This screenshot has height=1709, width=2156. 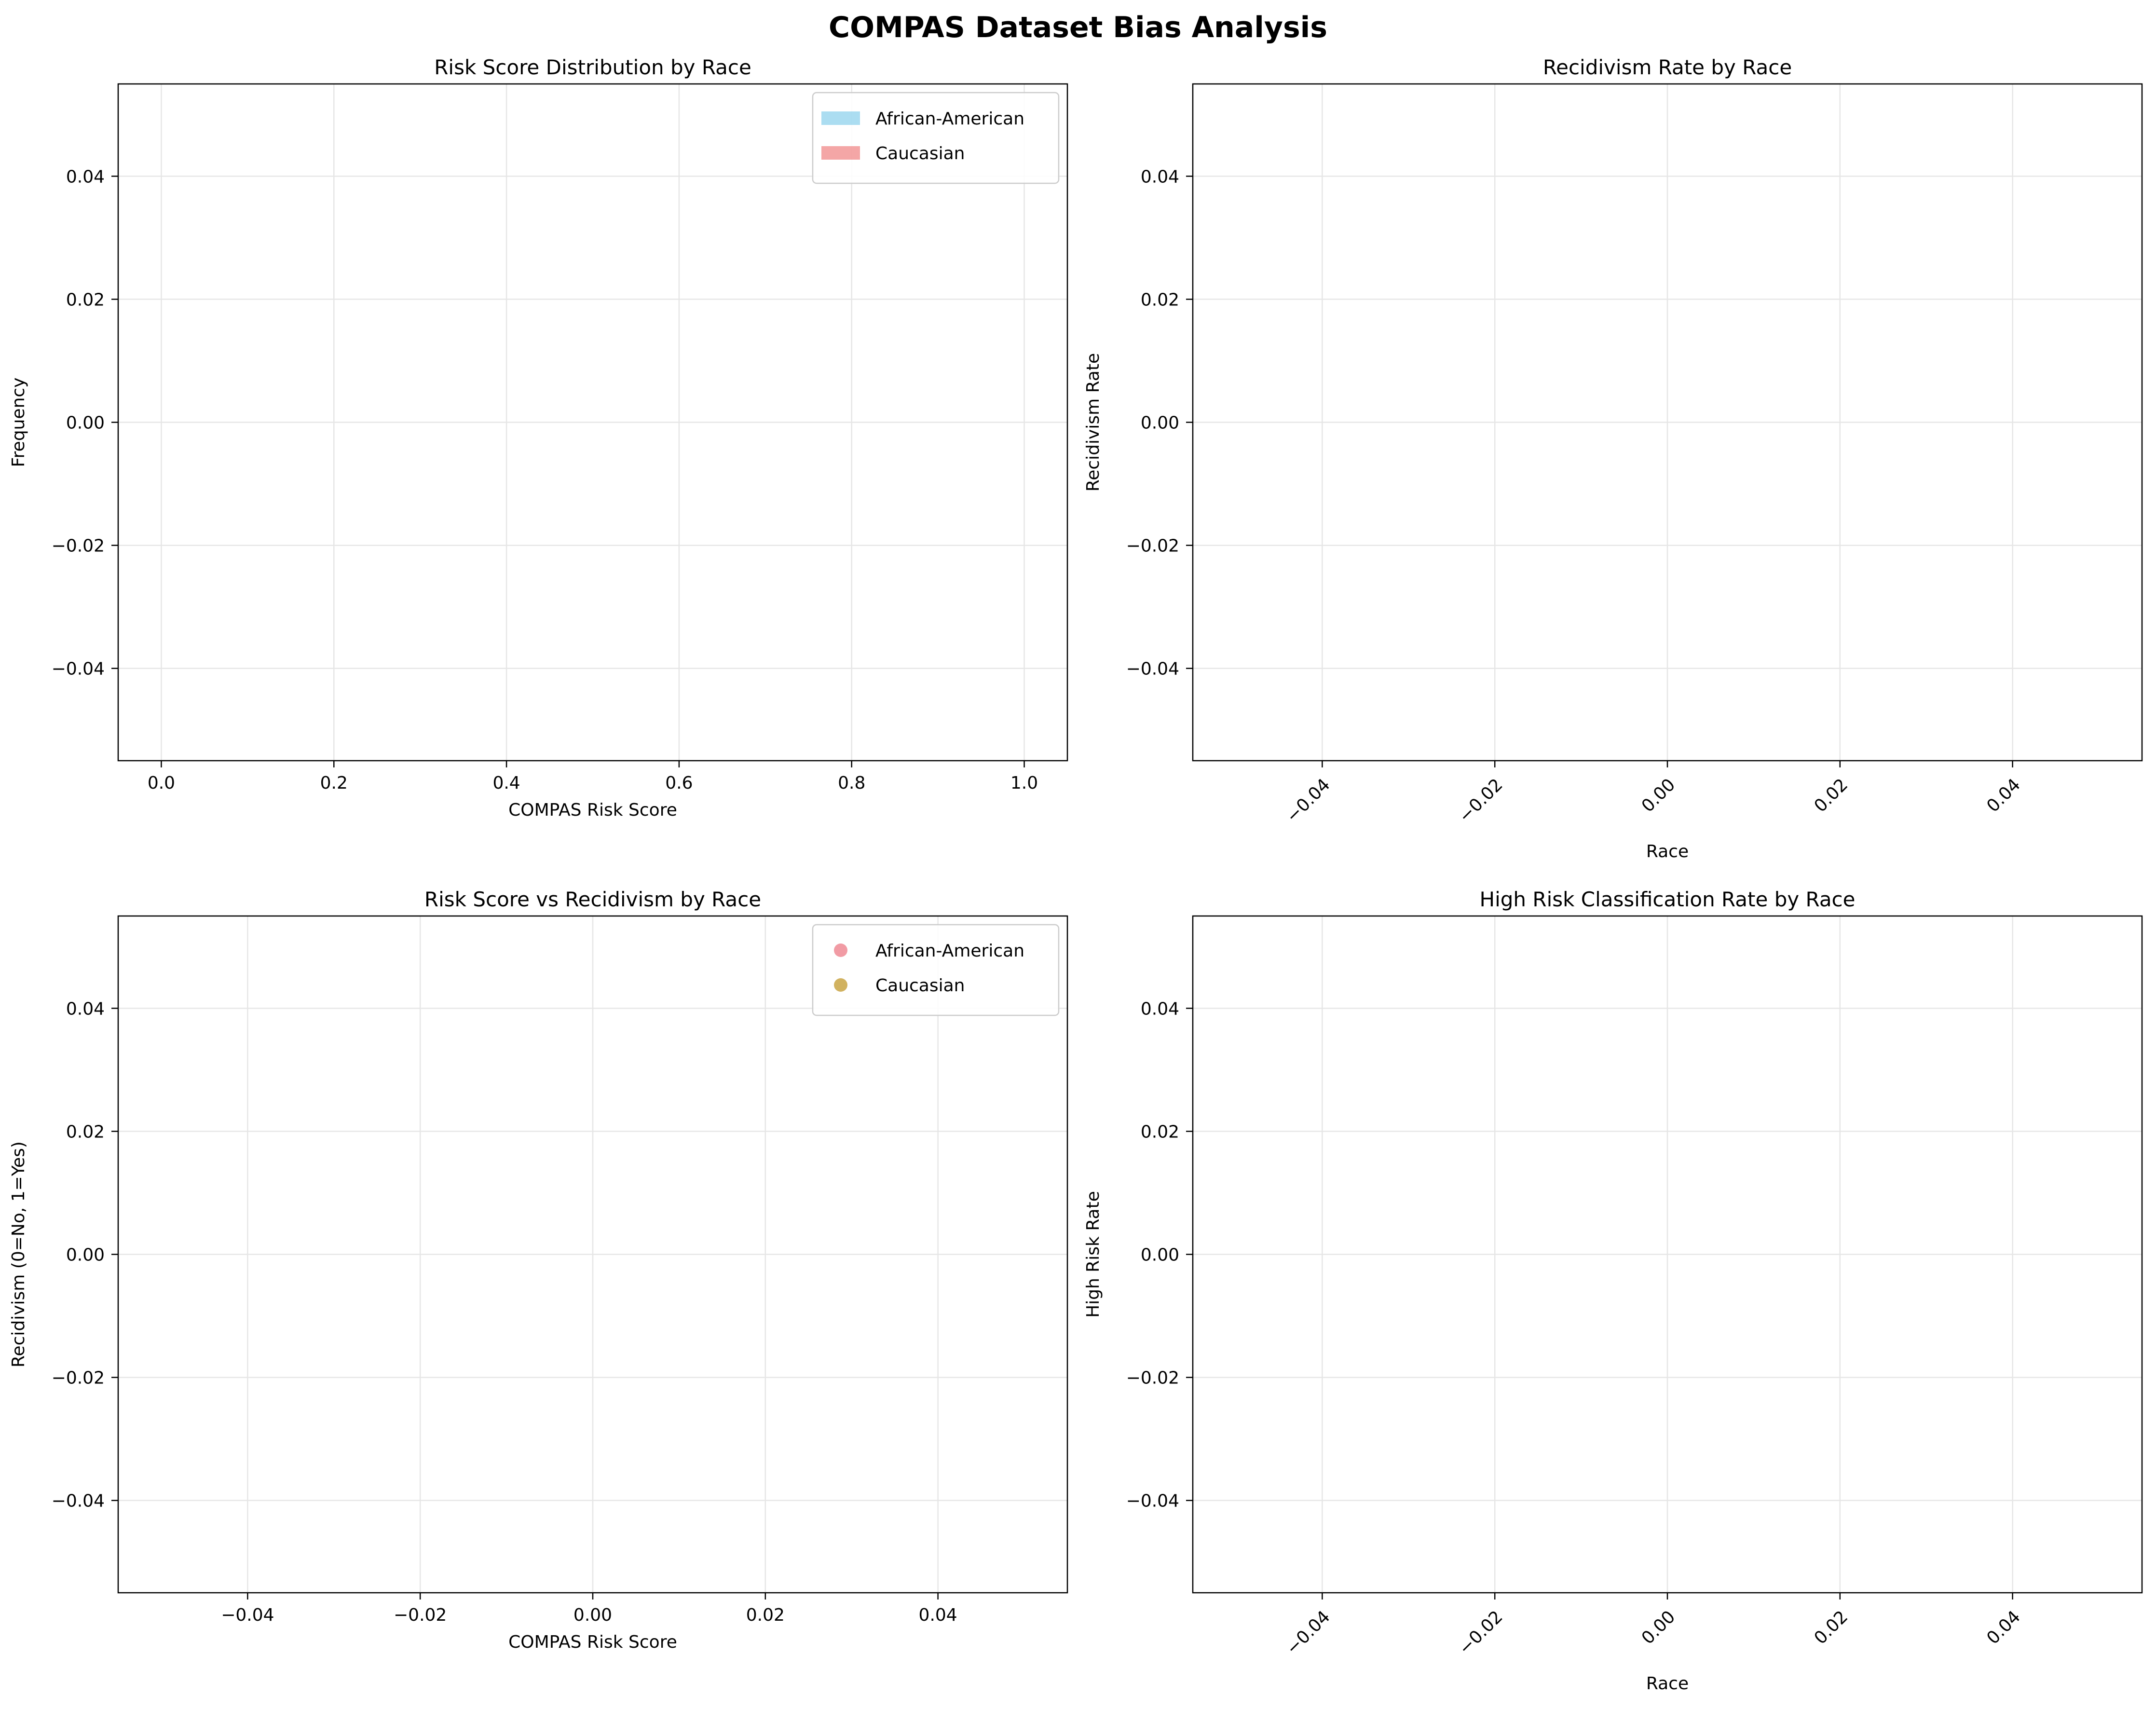 I want to click on subplot-title: High Risk Classification Rate by Race, so click(x=1668, y=899).